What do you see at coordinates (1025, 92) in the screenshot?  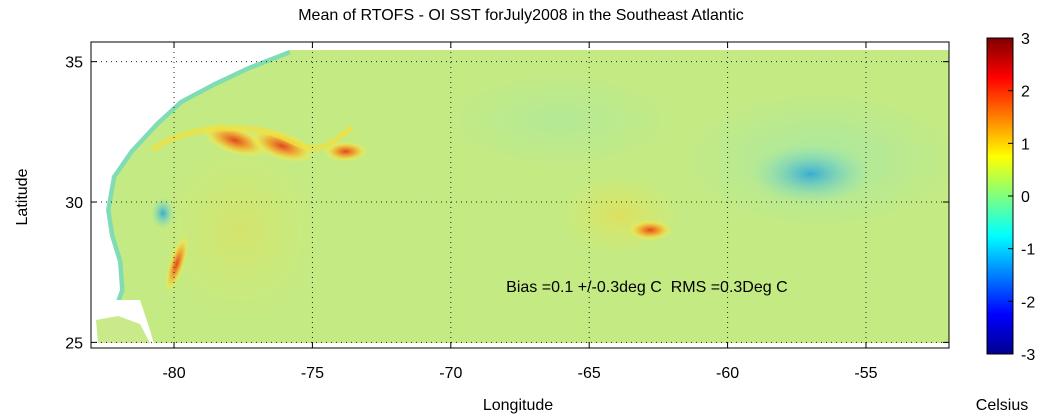 I see `colorbar-tick-label: 2` at bounding box center [1025, 92].